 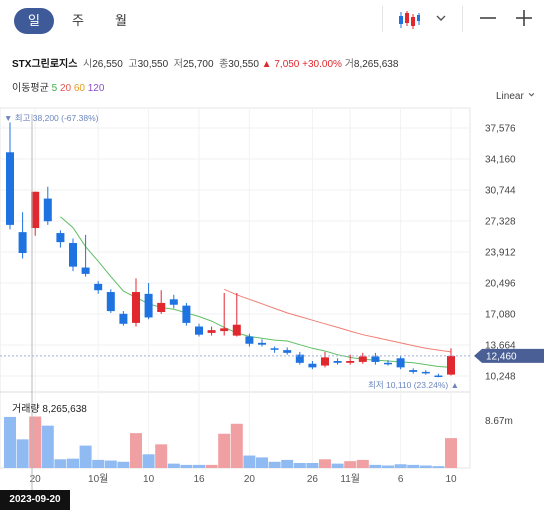 What do you see at coordinates (376, 64) in the screenshot?
I see `volume-value: 8,265,638` at bounding box center [376, 64].